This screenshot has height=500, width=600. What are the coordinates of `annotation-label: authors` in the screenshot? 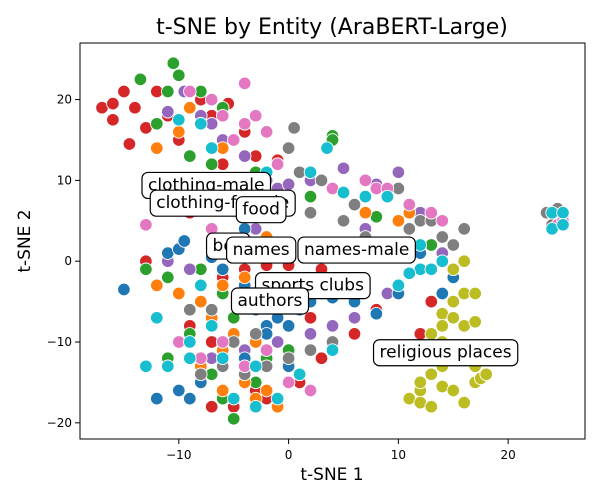 It's located at (270, 301).